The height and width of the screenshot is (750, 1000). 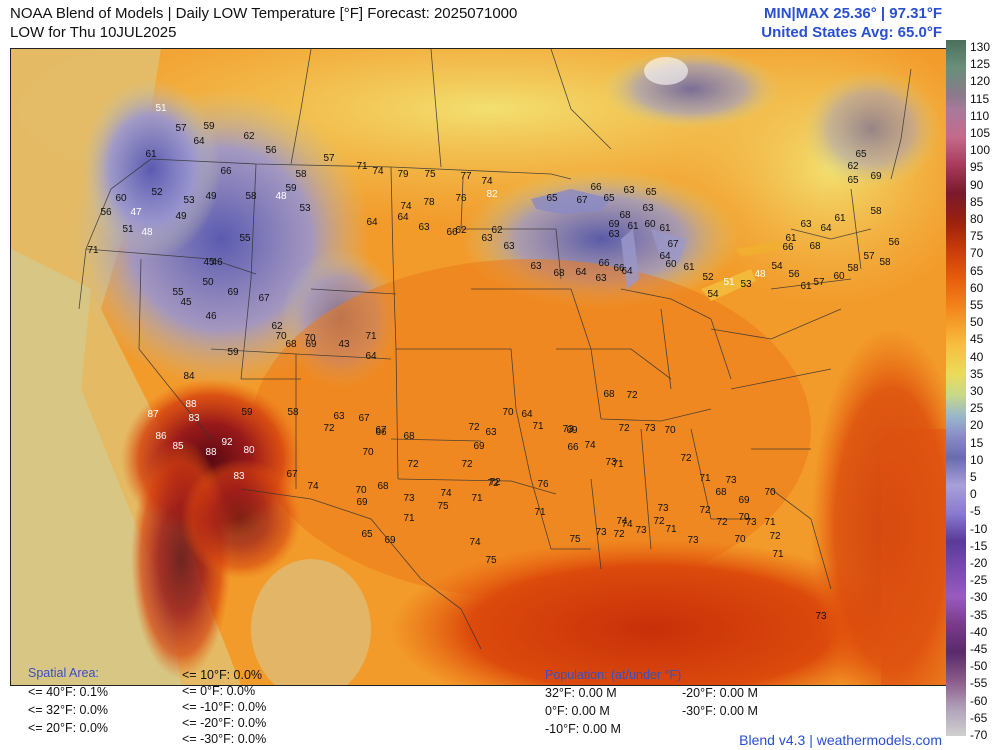 What do you see at coordinates (979, 700) in the screenshot?
I see `colorbar-tick-label: -60` at bounding box center [979, 700].